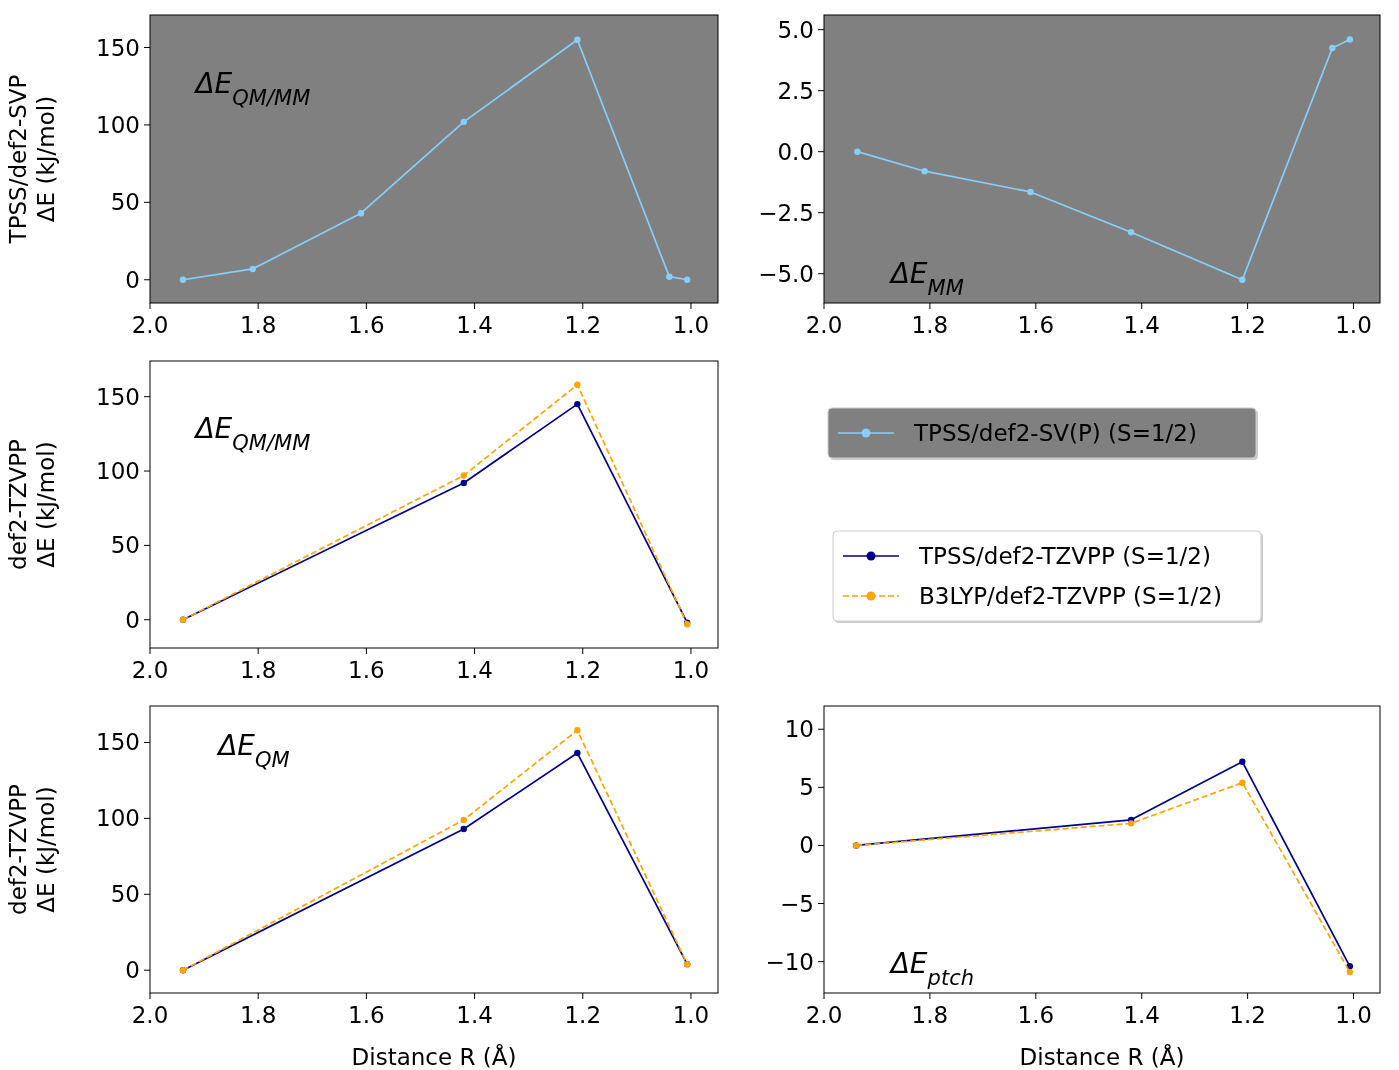 The height and width of the screenshot is (1070, 1399). What do you see at coordinates (1055, 433) in the screenshot?
I see `legend-label: TPSS/def2-SV(P) (S=1/2)` at bounding box center [1055, 433].